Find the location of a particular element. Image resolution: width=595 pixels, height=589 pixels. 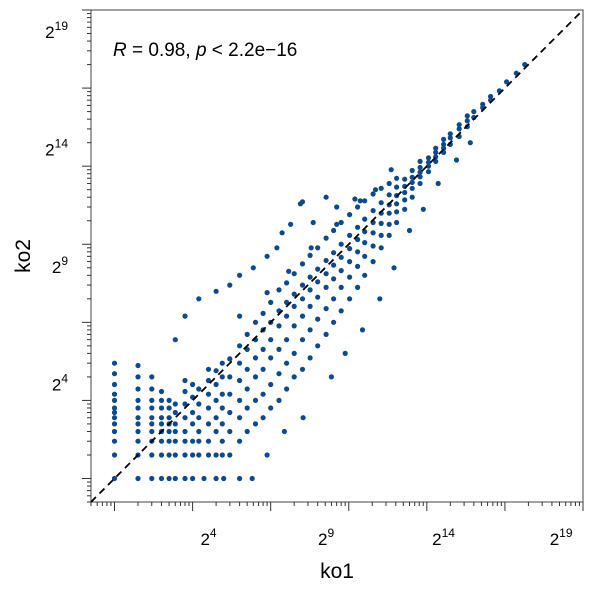

y-tick-label: 219 is located at coordinates (56, 30).